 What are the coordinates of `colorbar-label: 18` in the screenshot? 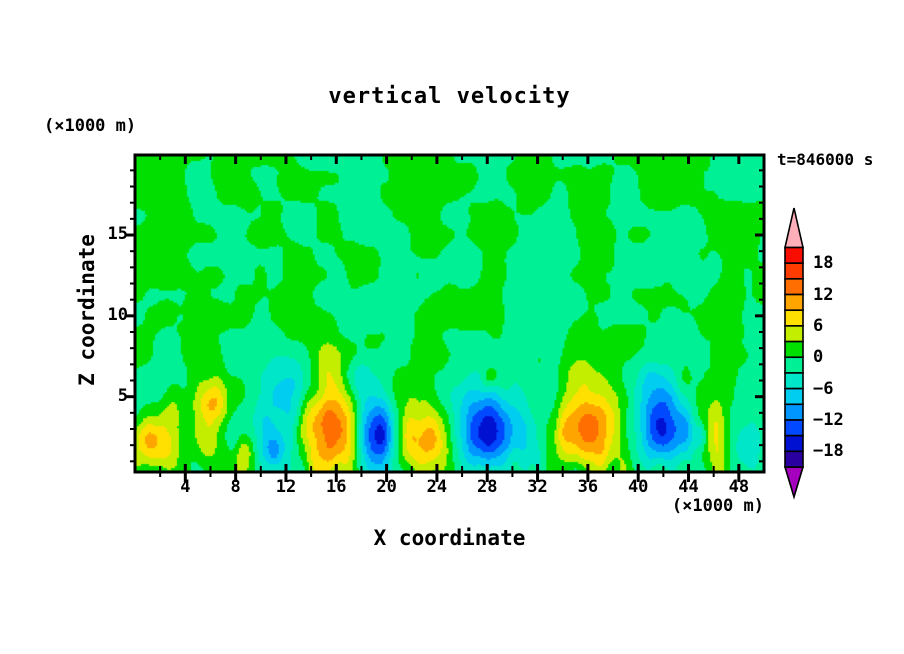 It's located at (823, 263).